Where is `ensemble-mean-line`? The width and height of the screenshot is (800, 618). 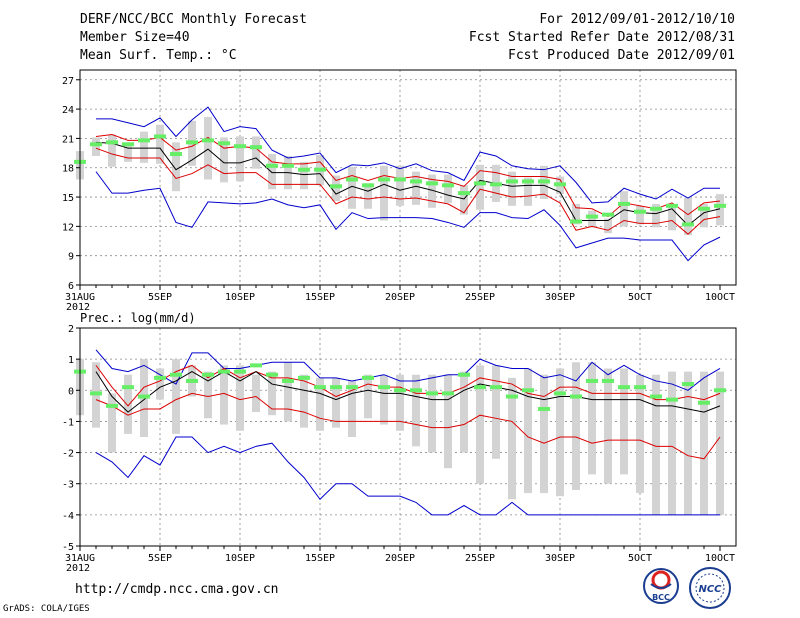 ensemble-mean-line is located at coordinates (408, 184).